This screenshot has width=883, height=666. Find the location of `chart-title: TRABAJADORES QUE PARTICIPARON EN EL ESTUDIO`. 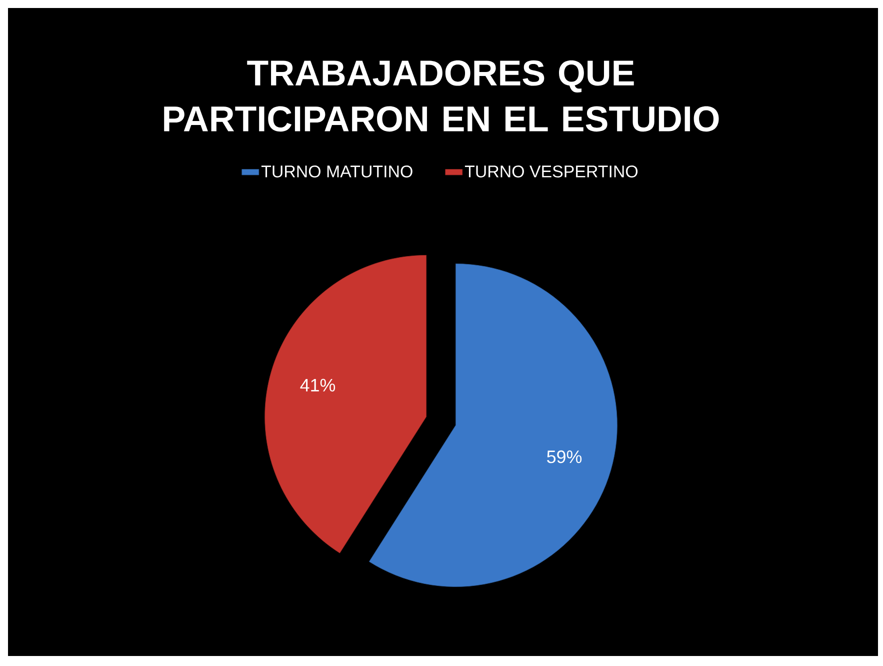

chart-title: TRABAJADORES QUE PARTICIPARON EN EL ESTUDIO is located at coordinates (441, 96).